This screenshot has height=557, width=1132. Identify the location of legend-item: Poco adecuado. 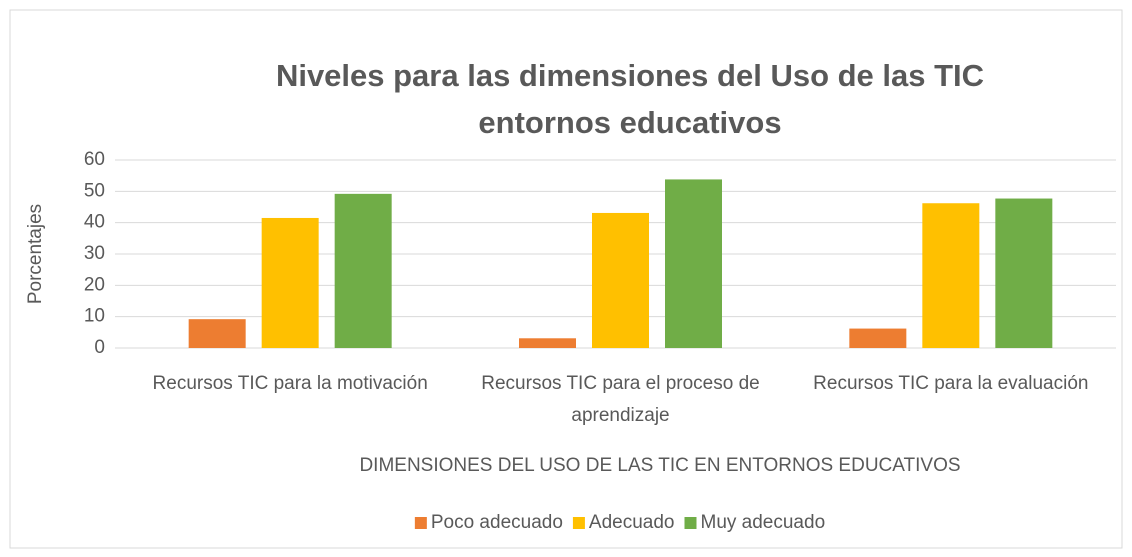
(488, 522).